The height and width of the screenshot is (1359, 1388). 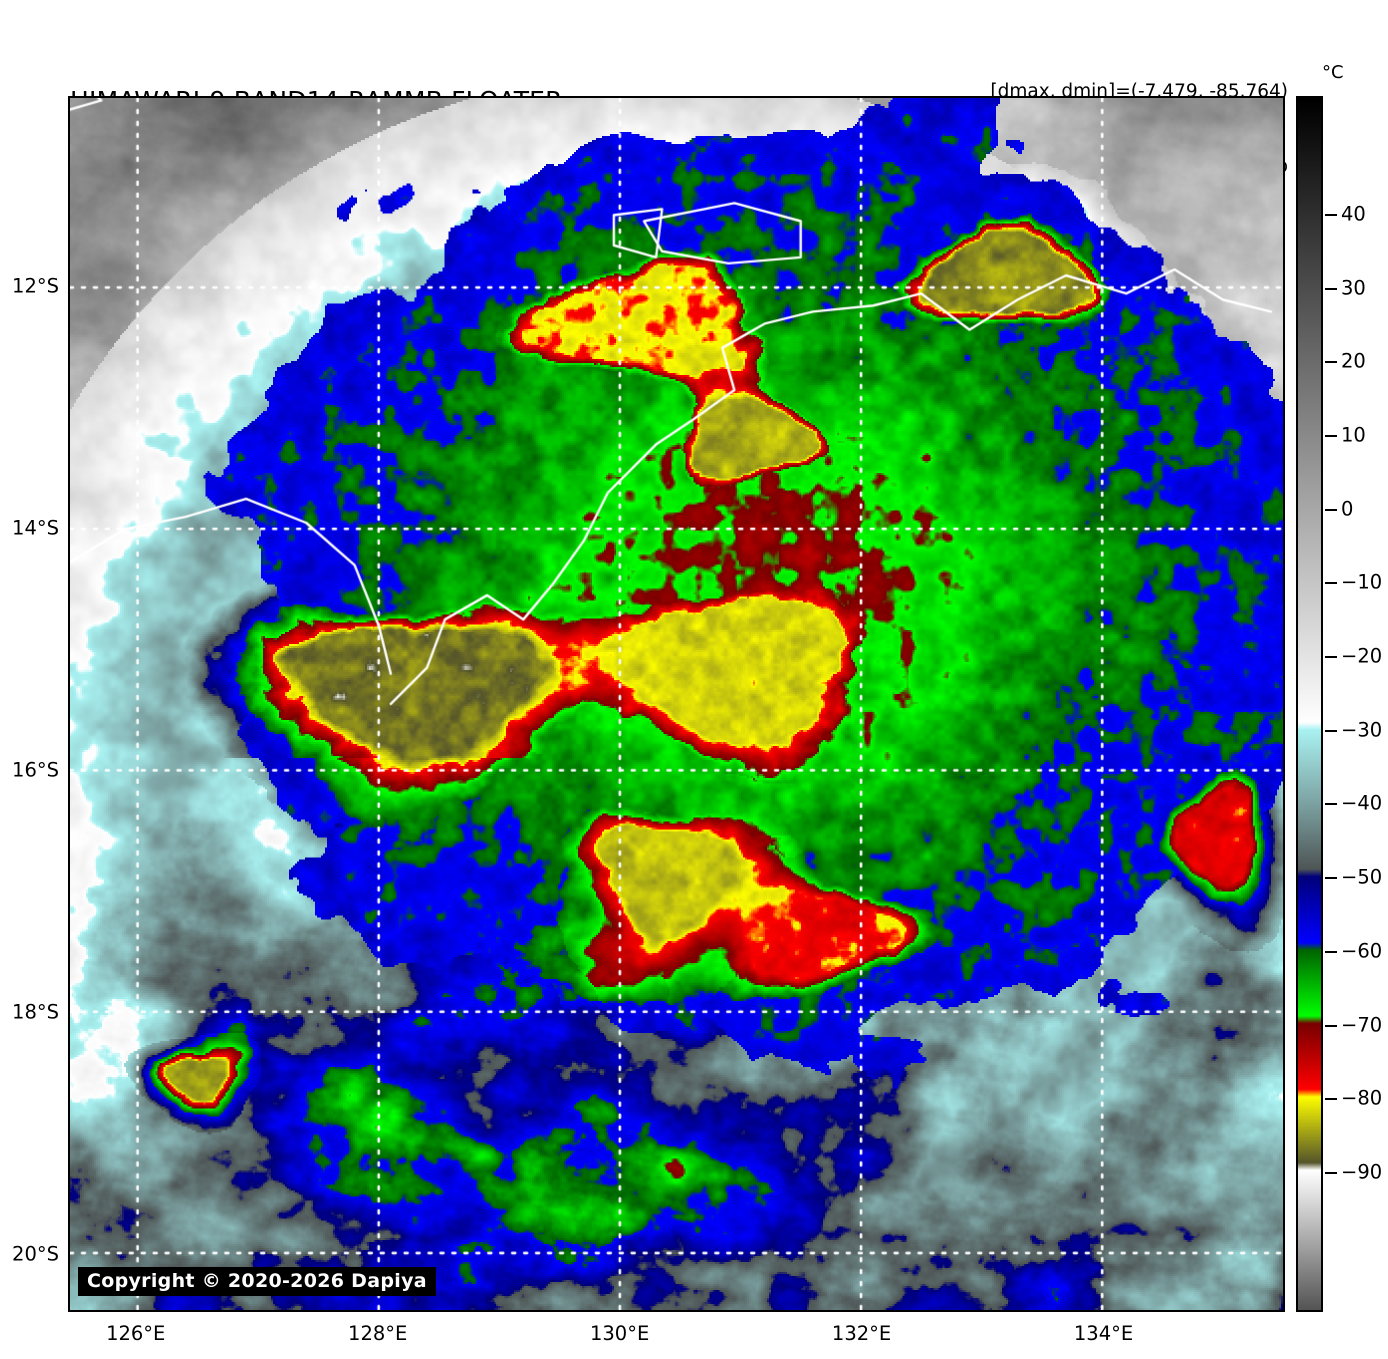 I want to click on lon-tick-4: 134°E, so click(x=1103, y=1333).